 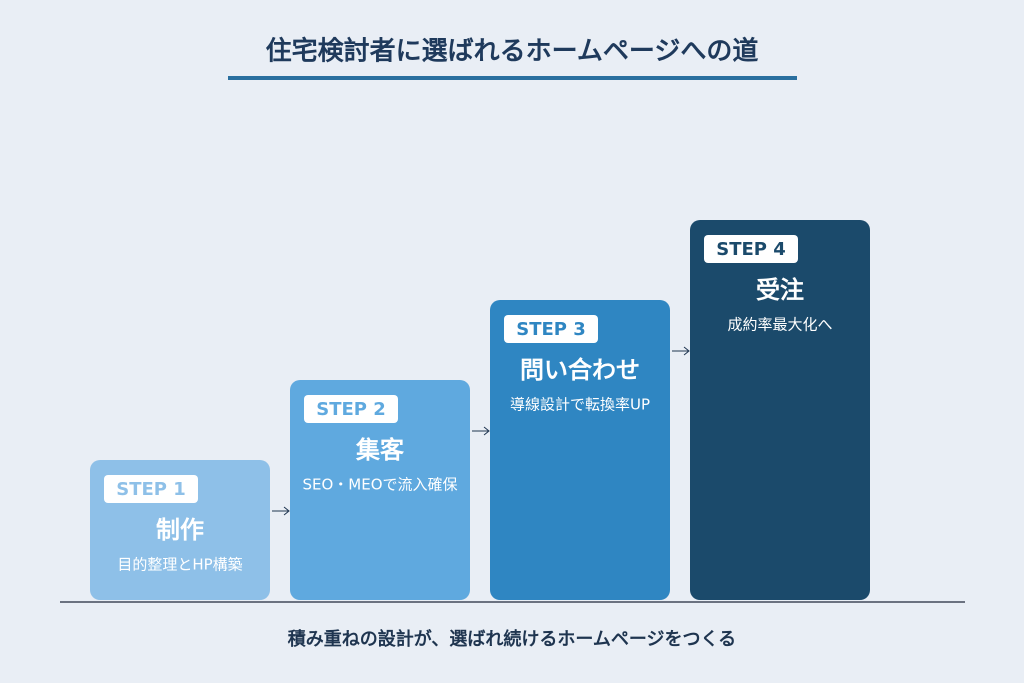 I want to click on footer: 積み重ねの設計が、選ばれ続けるホームページをつくる, so click(x=511, y=639).